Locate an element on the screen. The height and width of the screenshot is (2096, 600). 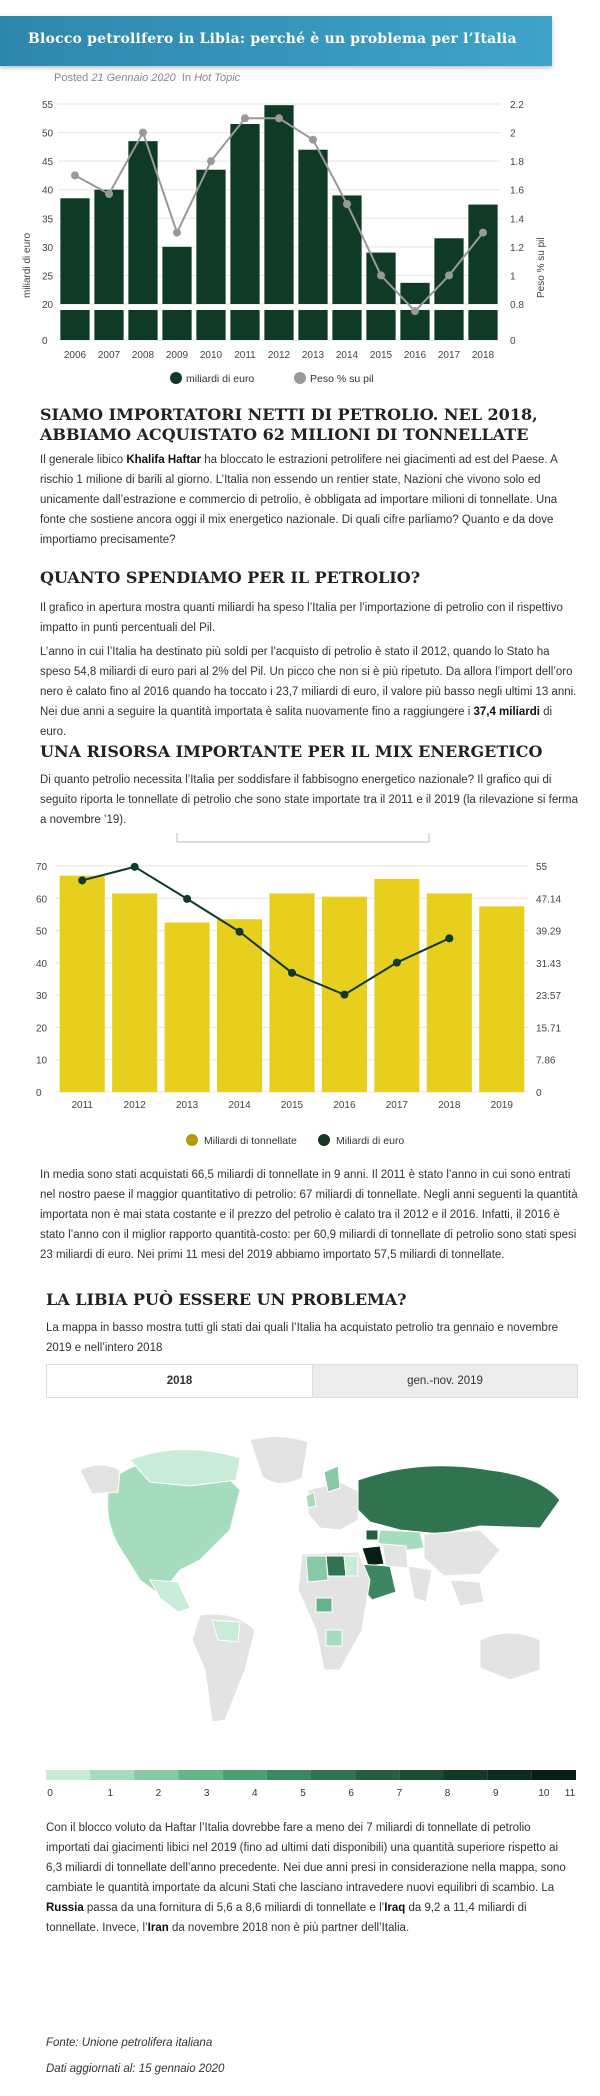
scale-label: 2 is located at coordinates (159, 1793).